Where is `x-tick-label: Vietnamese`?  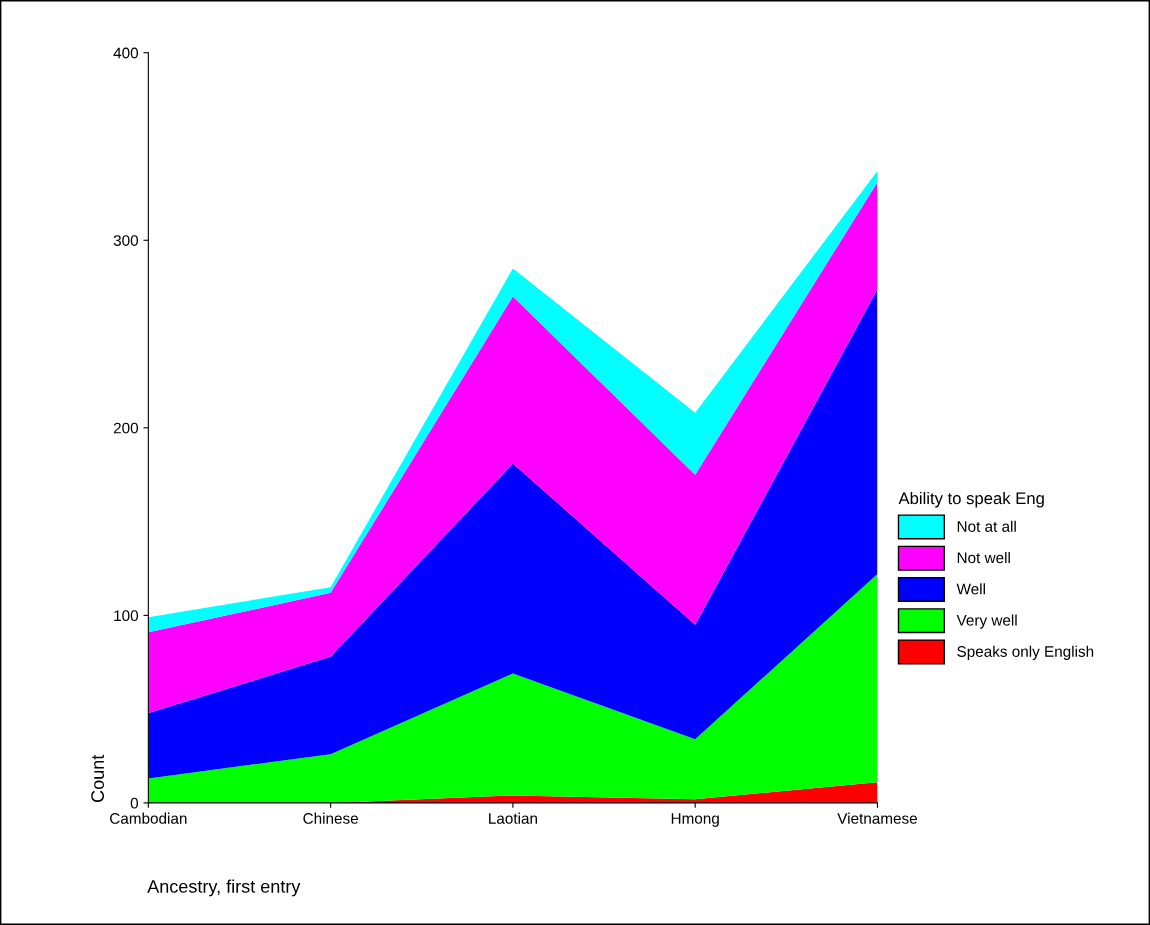 x-tick-label: Vietnamese is located at coordinates (877, 818).